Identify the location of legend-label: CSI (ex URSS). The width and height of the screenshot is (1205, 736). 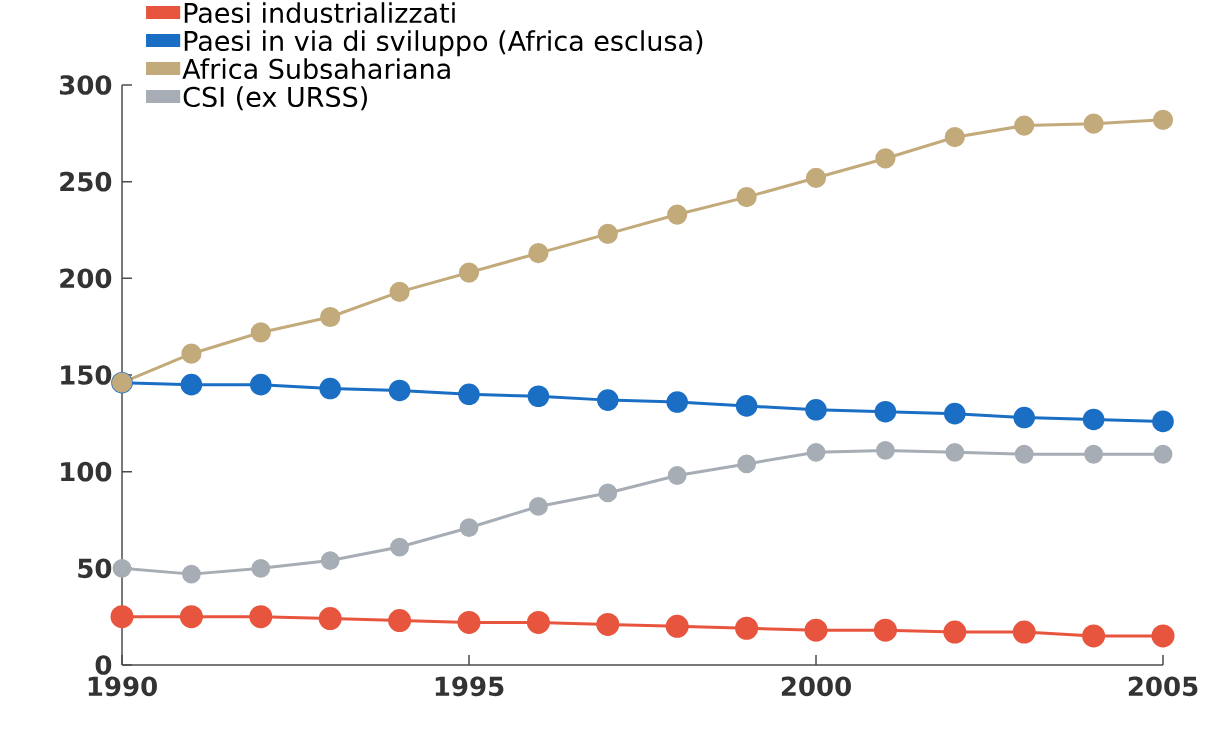
(275, 98).